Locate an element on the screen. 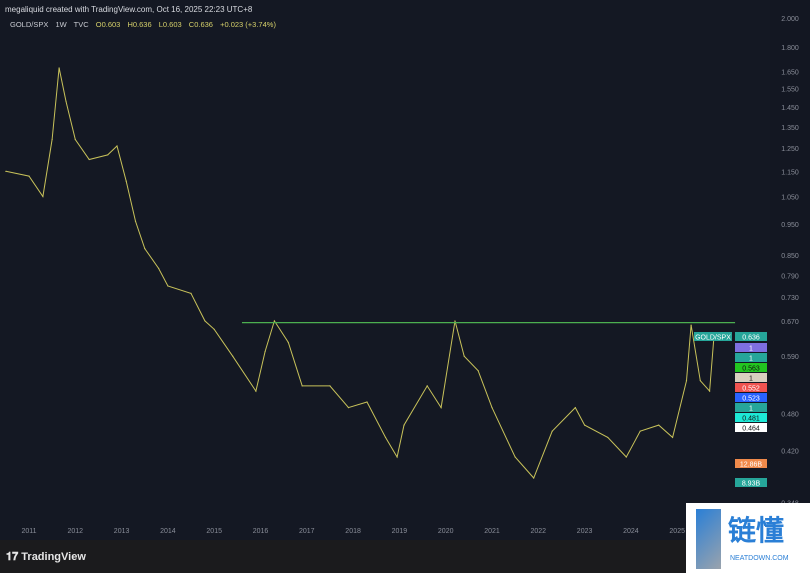 The height and width of the screenshot is (573, 810). x-tick-label: 2021 is located at coordinates (492, 531).